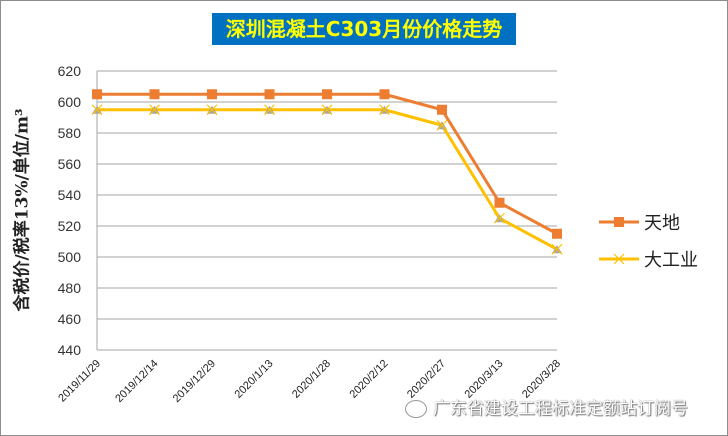 The image size is (728, 436). What do you see at coordinates (671, 260) in the screenshot?
I see `legend-label: 大工业` at bounding box center [671, 260].